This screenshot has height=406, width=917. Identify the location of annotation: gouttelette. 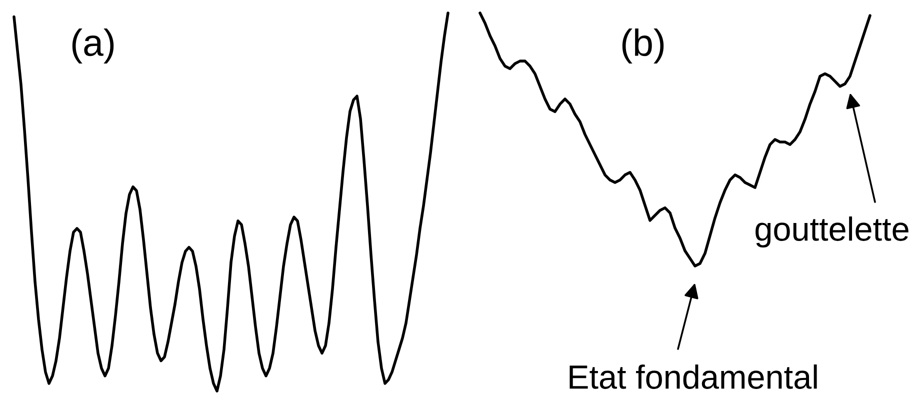
(832, 232).